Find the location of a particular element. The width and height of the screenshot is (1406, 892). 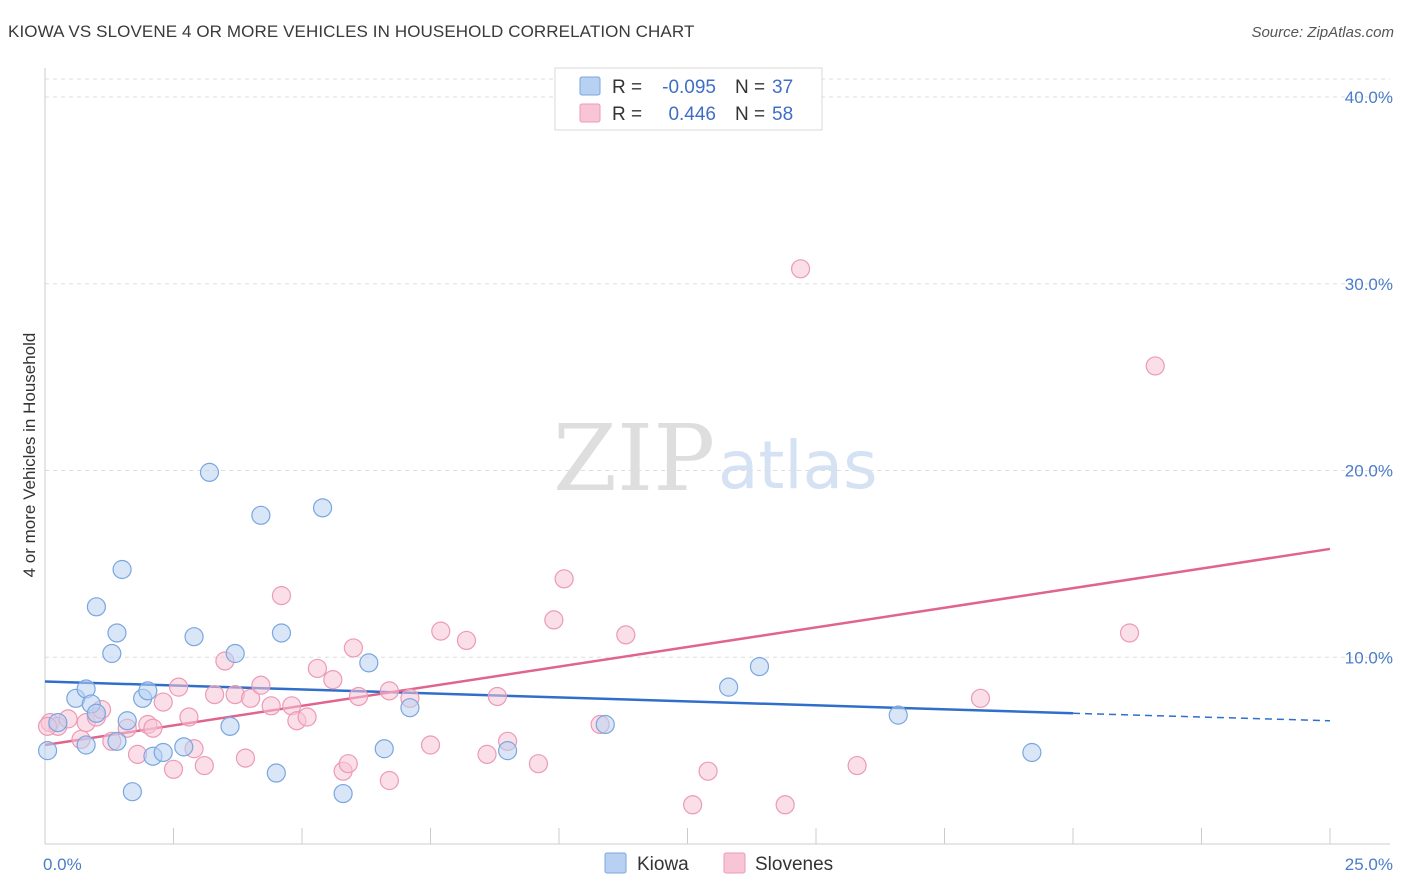

x-tick-labels: 0.0% 25.0% is located at coordinates (718, 864).